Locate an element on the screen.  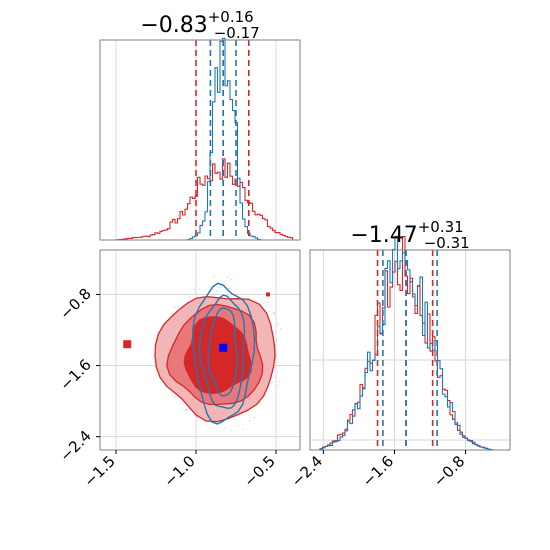
histogram-x-title-main: −0.83 is located at coordinates (173, 25).